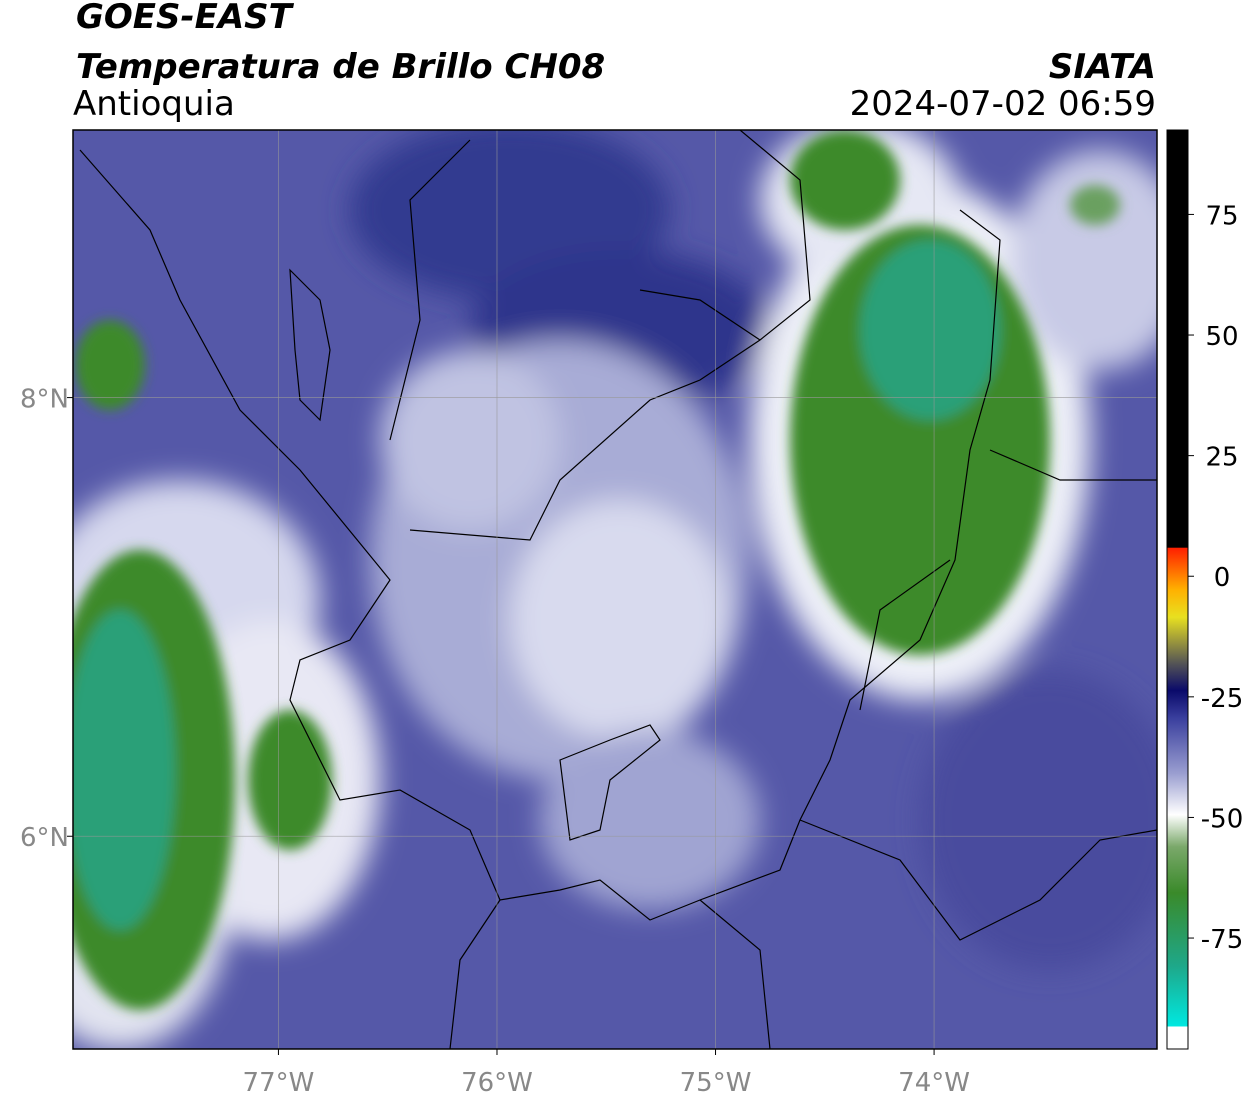 The height and width of the screenshot is (1099, 1252). Describe the element at coordinates (154, 104) in the screenshot. I see `region: Antioquia` at that location.